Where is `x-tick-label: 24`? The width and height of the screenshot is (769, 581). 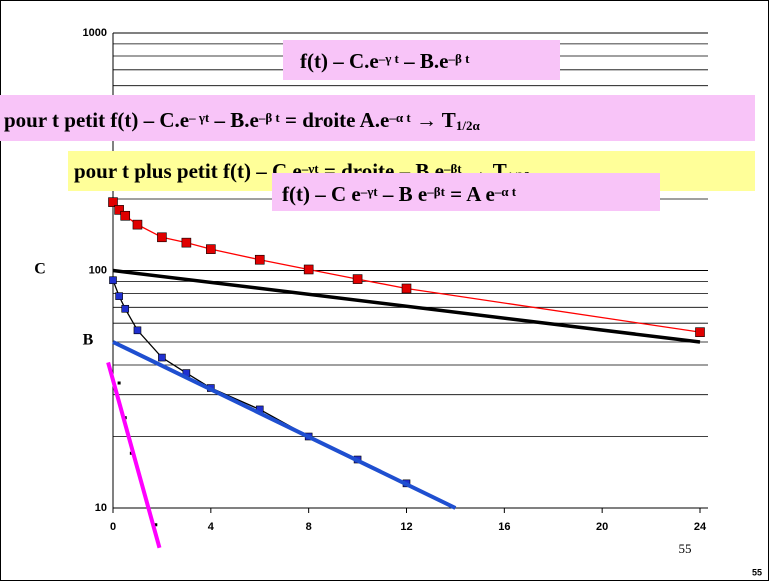
x-tick-label: 24 is located at coordinates (700, 527).